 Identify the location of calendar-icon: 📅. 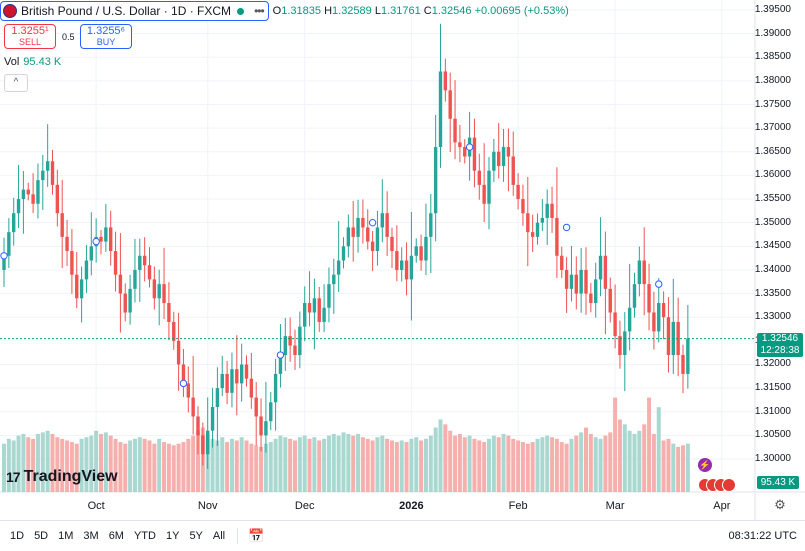
(256, 535).